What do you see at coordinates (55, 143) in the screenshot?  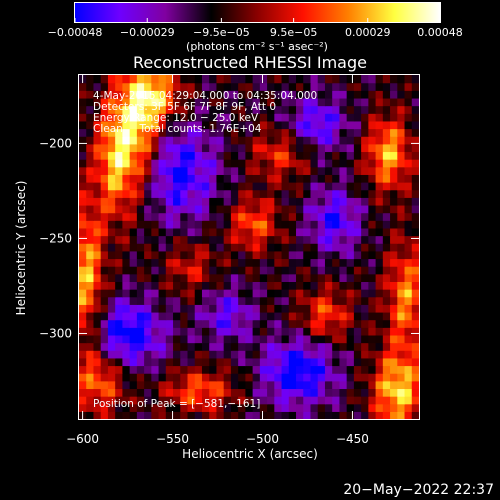 I see `y-tick-label: −200` at bounding box center [55, 143].